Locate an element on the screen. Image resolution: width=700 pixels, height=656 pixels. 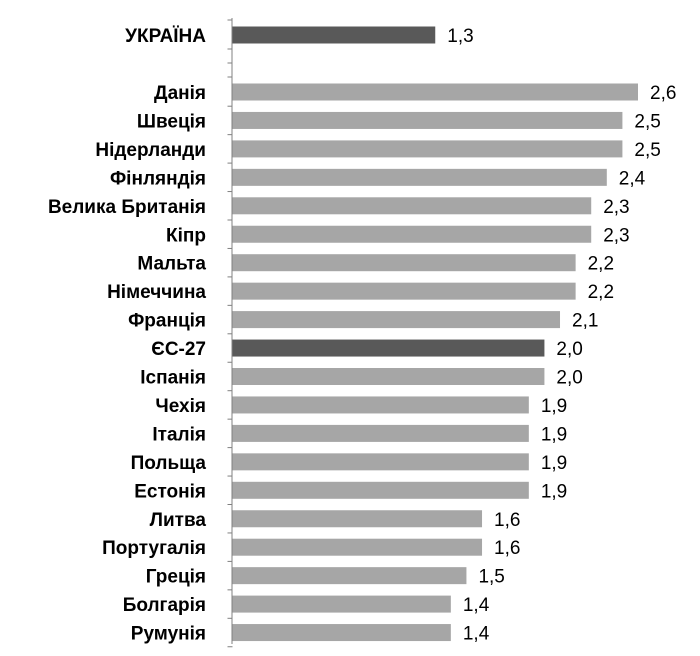
bar-фінляндія is located at coordinates (419, 177).